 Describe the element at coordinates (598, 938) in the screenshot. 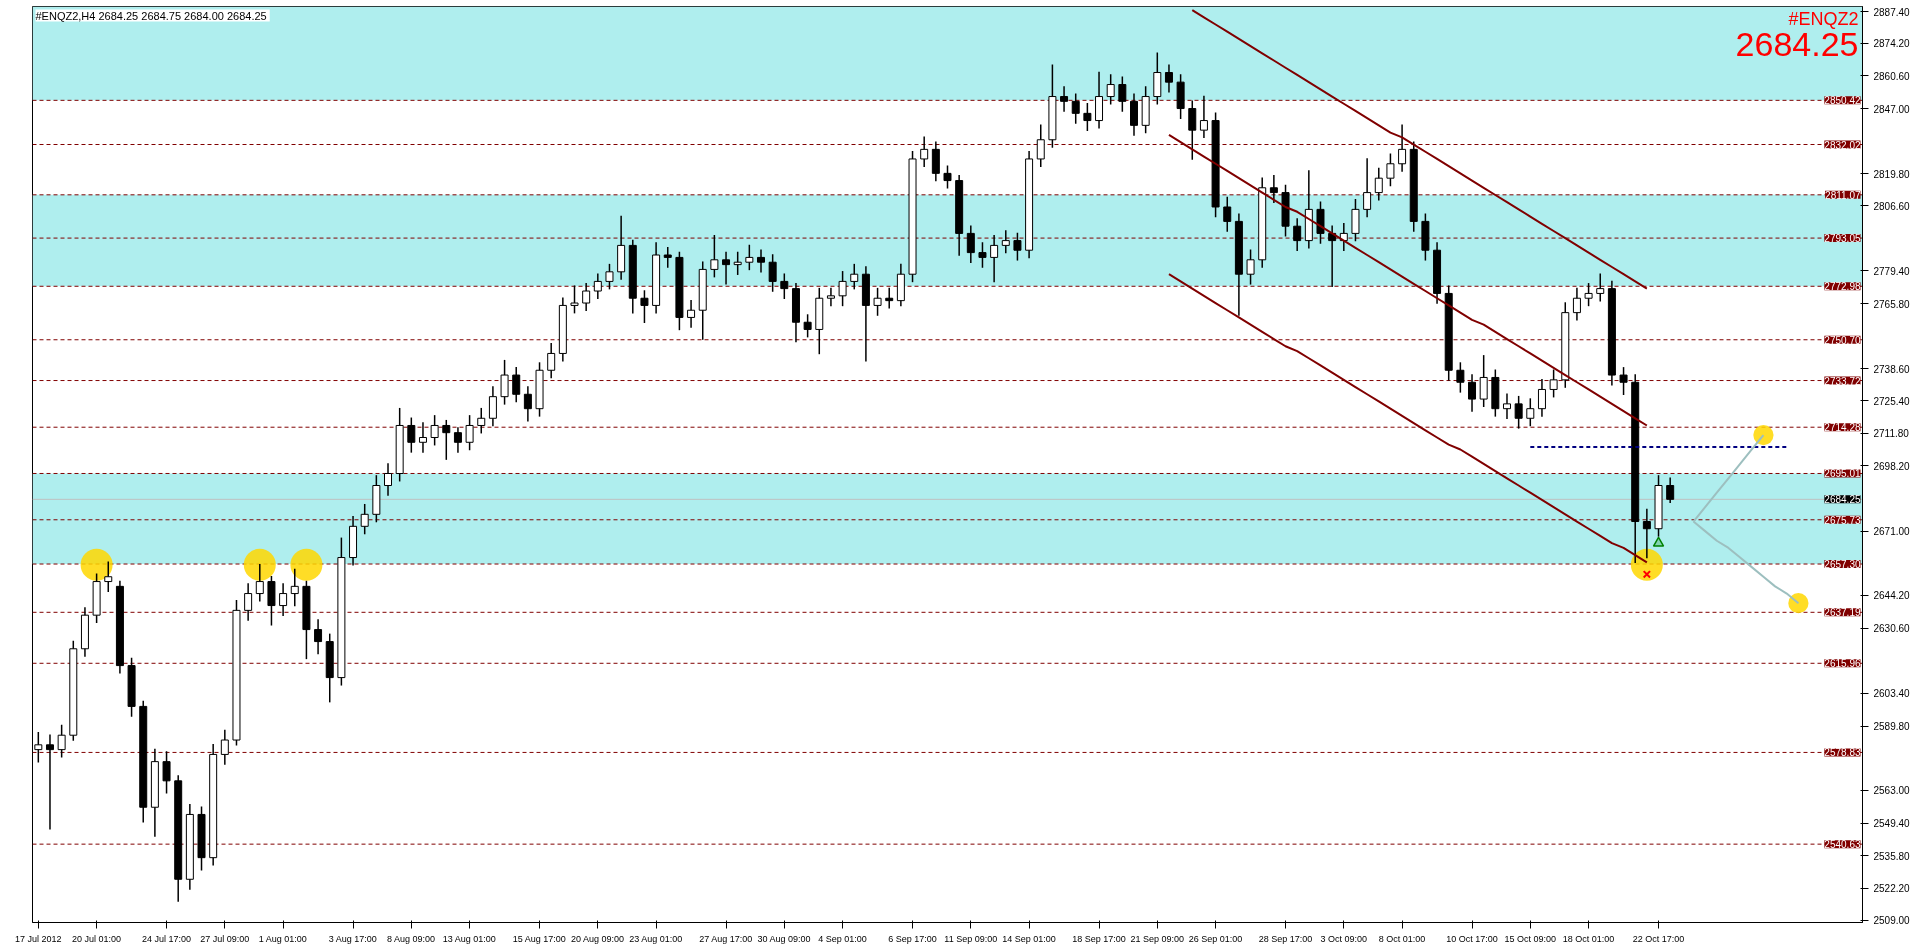

I see `x-tick-label: 20 Aug 09:00` at that location.